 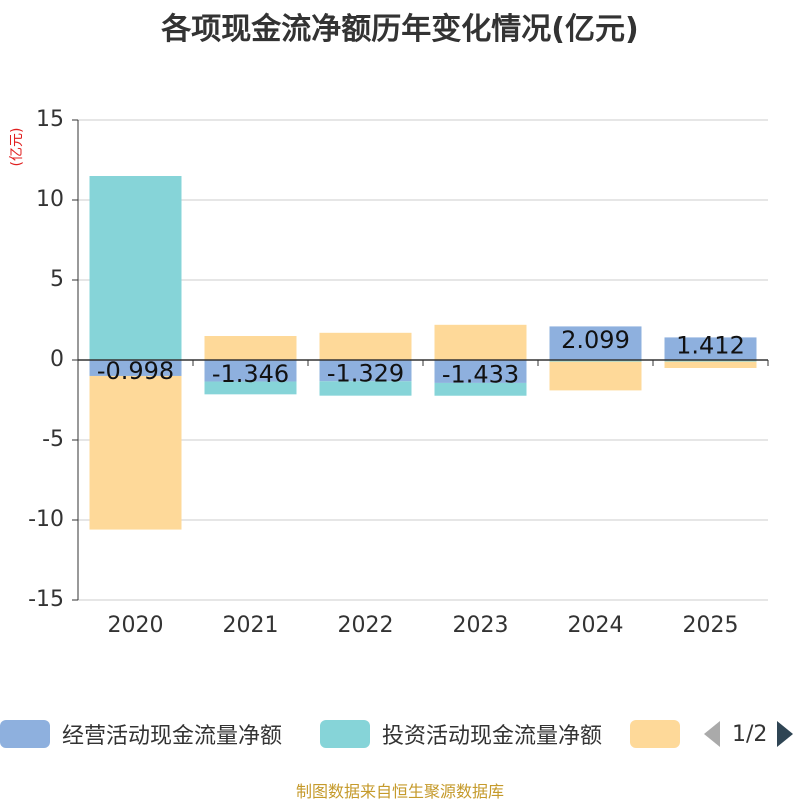 I want to click on legend: 经营活动现金流量净额 投资活动现金流量净额, so click(x=400, y=736).